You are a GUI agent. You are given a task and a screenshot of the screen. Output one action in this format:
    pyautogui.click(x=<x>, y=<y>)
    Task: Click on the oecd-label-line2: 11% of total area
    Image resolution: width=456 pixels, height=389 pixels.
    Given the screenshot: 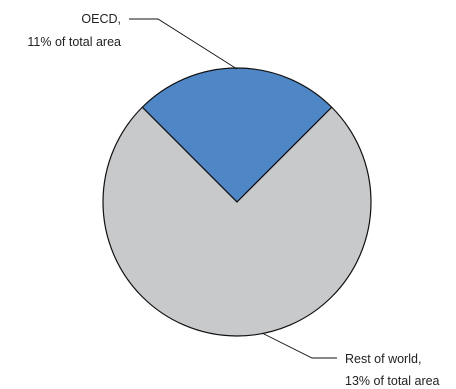 What is the action you would take?
    pyautogui.click(x=74, y=42)
    